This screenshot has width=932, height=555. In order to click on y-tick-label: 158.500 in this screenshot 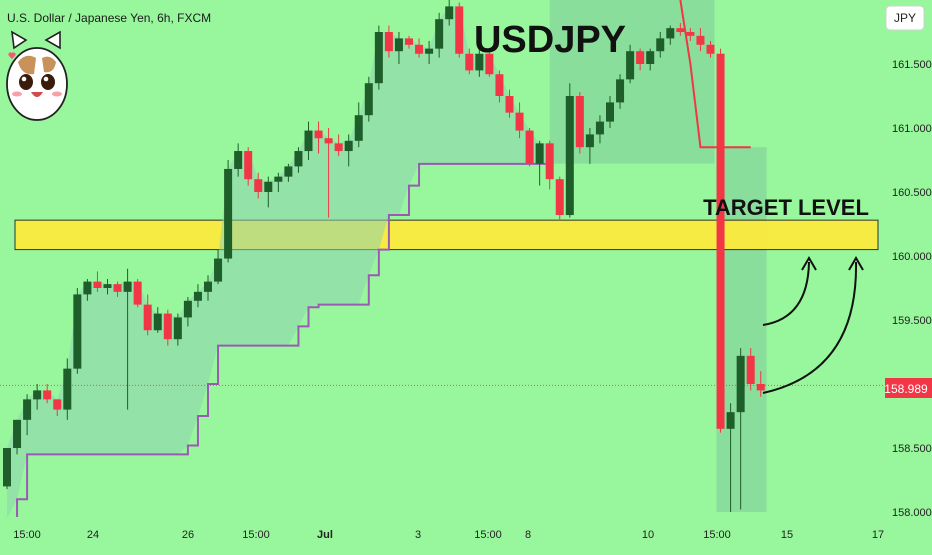, I will do `click(912, 449)`.